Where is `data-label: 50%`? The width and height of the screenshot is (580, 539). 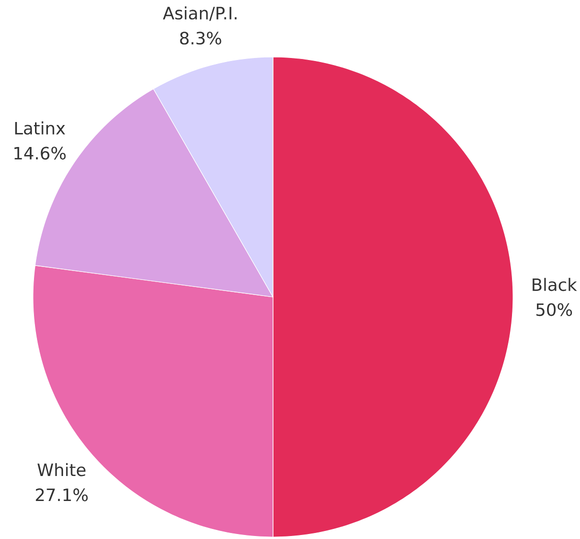
data-label: 50% is located at coordinates (554, 309).